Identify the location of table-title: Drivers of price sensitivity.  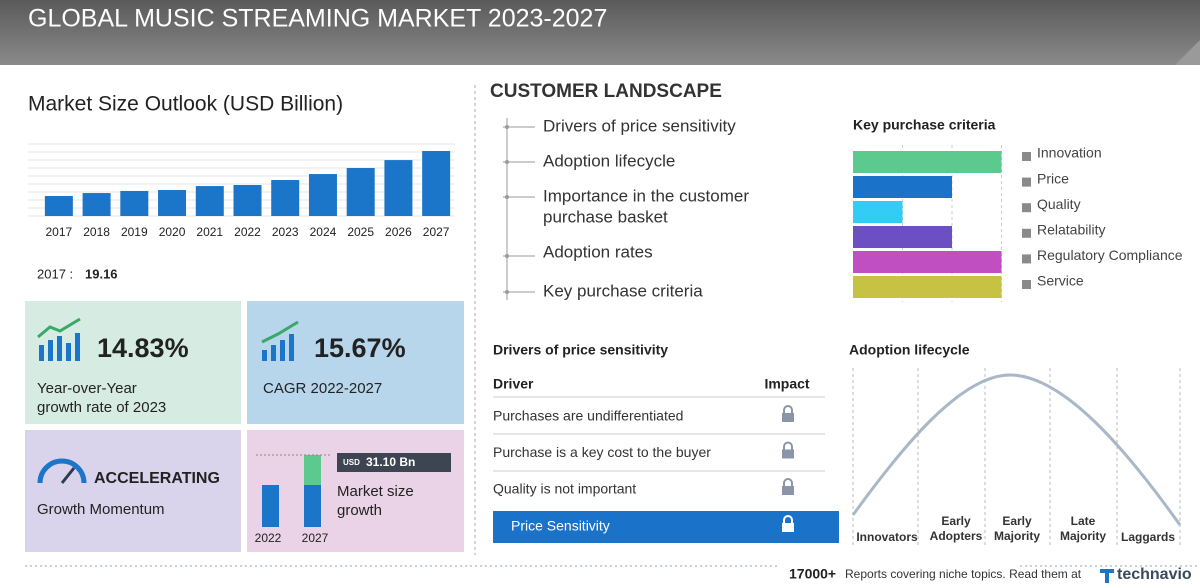
(580, 350).